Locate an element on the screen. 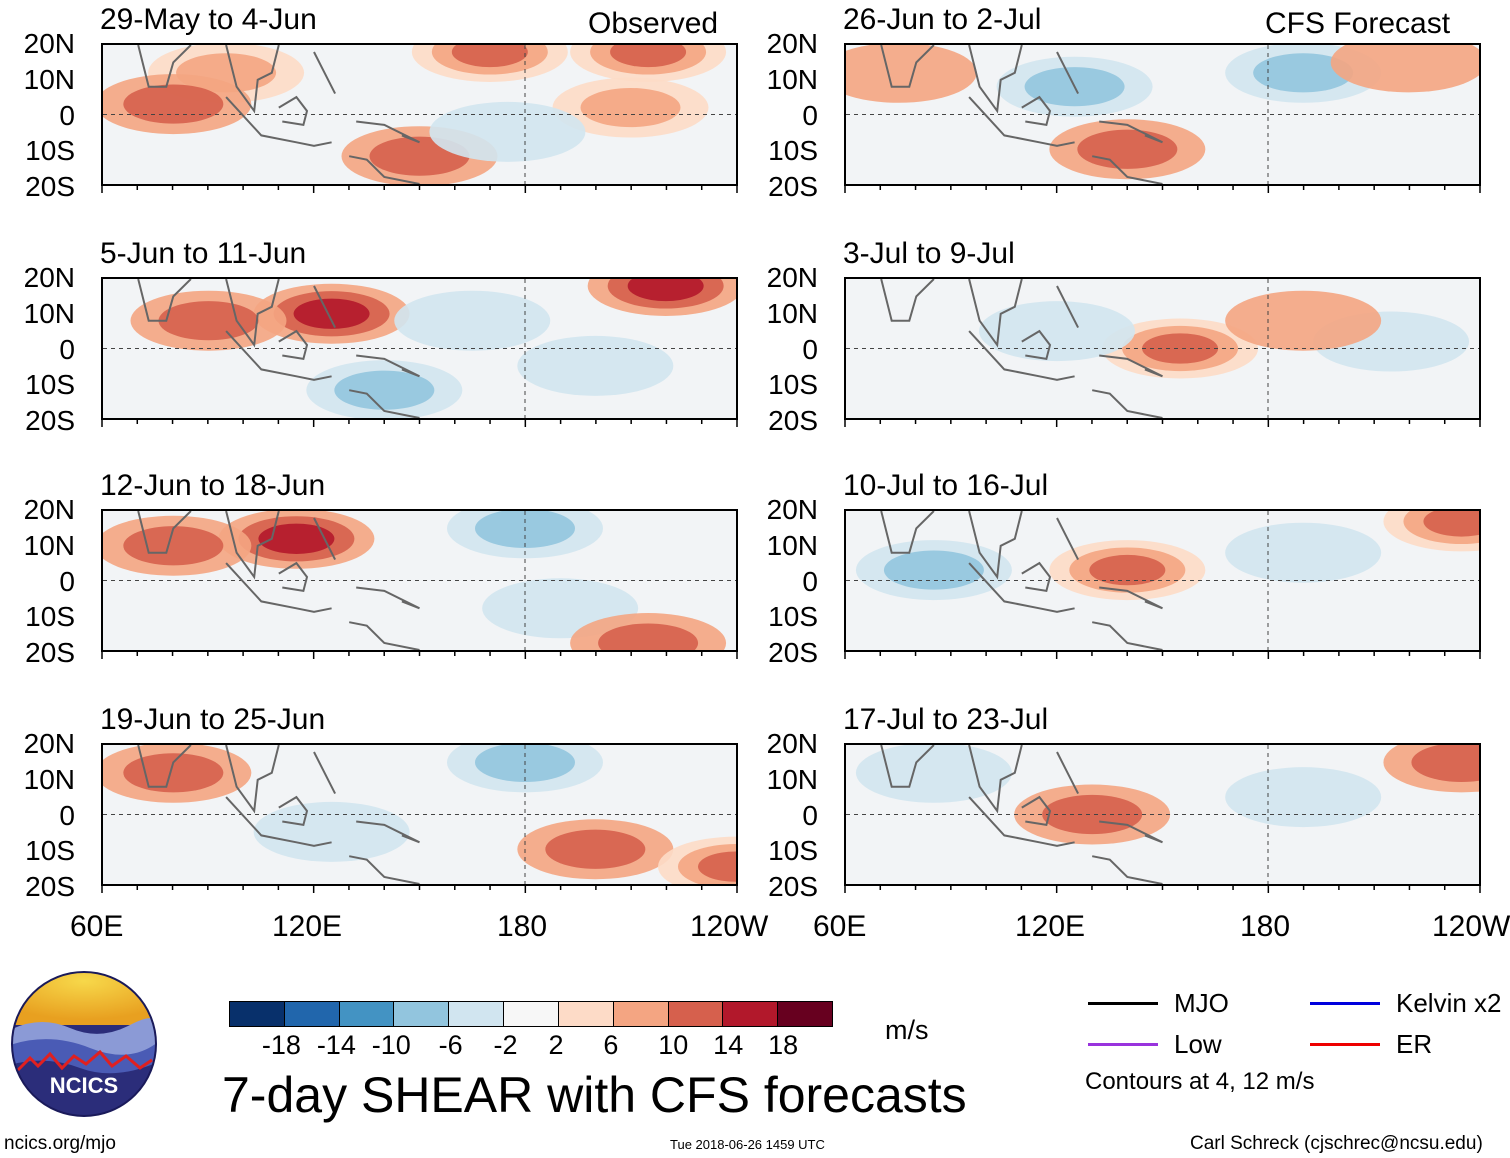 This screenshot has height=1158, width=1510. colorbar is located at coordinates (531, 1014).